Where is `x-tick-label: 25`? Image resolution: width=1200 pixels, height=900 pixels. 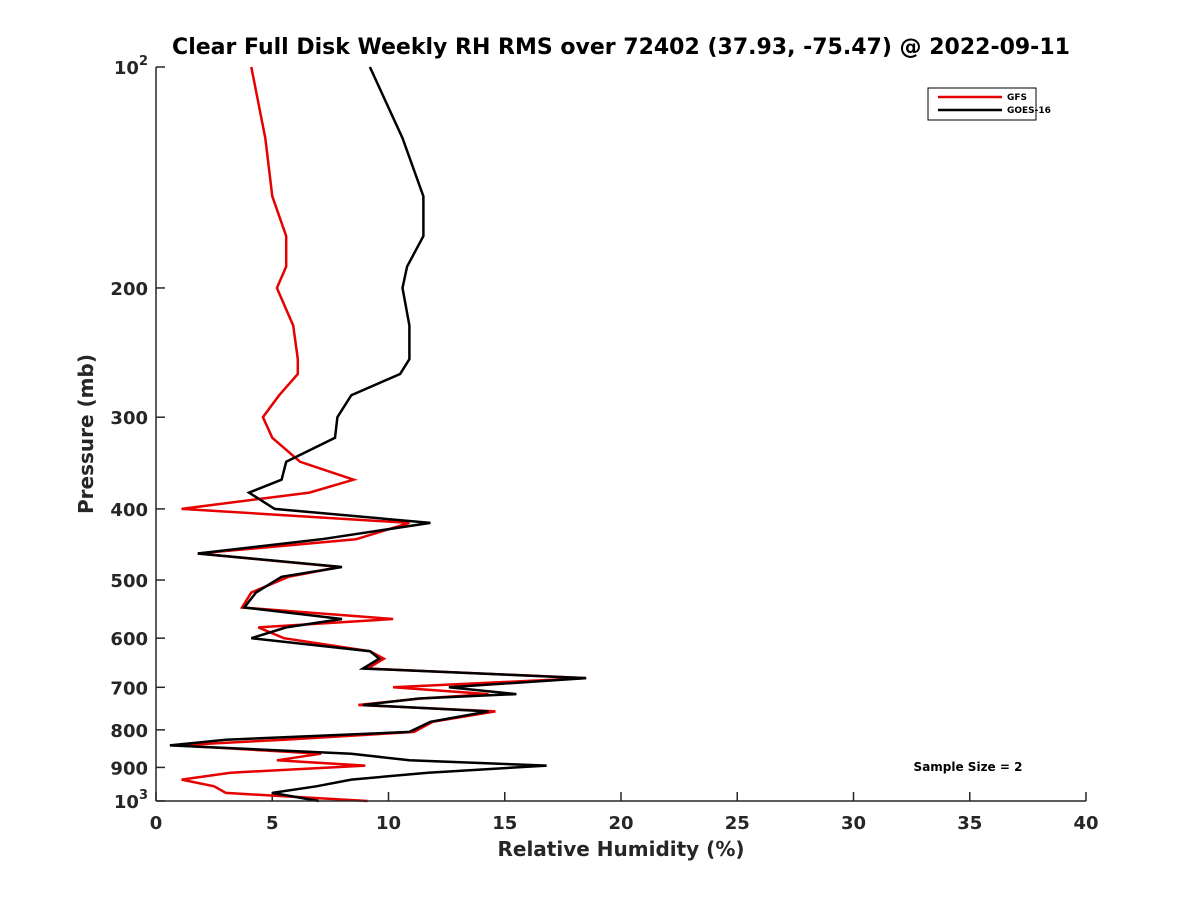 x-tick-label: 25 is located at coordinates (737, 823).